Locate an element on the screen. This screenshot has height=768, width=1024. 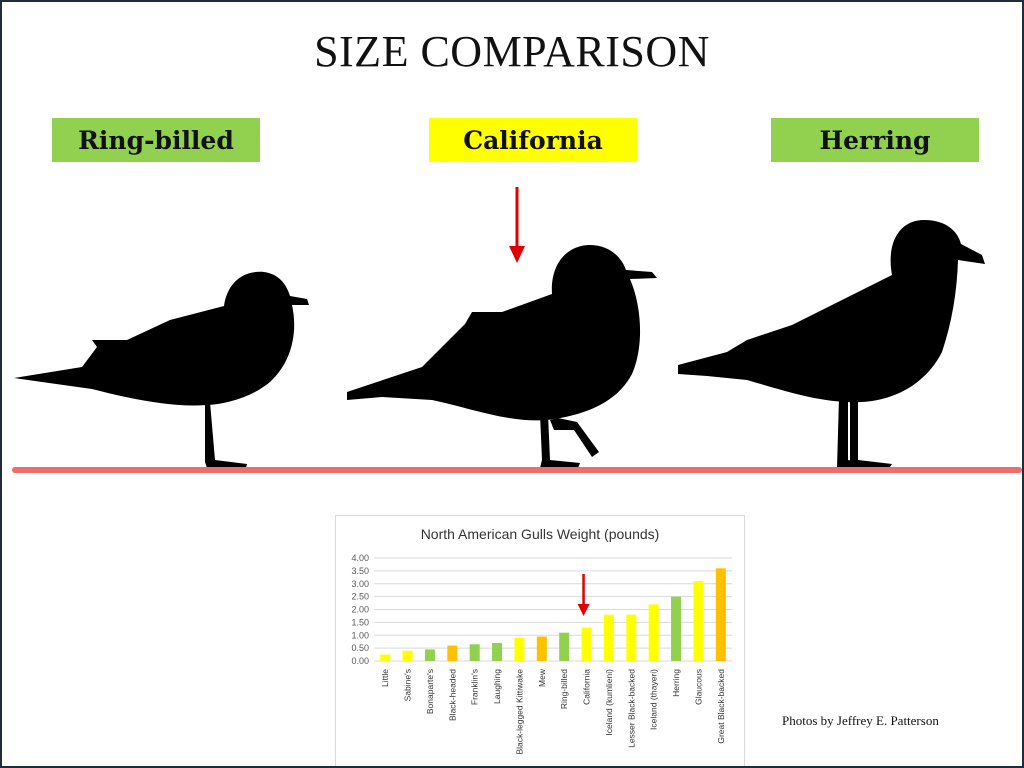
y-tick-label: 0.50 is located at coordinates (360, 648).